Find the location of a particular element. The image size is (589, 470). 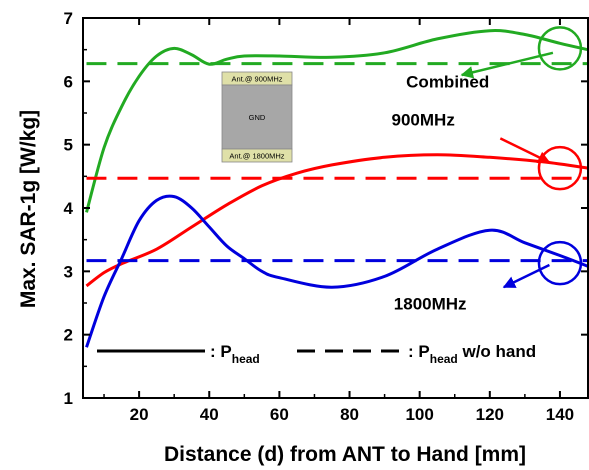

legend-dashed-label: : Phead w/o hand is located at coordinates (472, 354).